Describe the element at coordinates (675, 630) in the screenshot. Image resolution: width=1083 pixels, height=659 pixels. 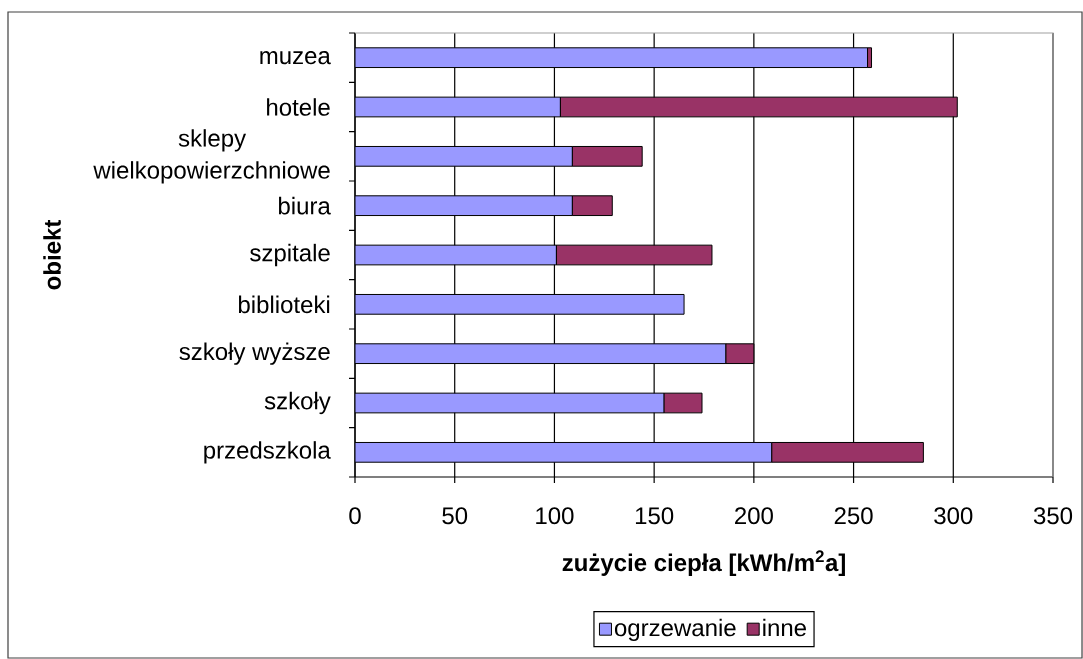
I see `legend-label: ogrzewanie` at that location.